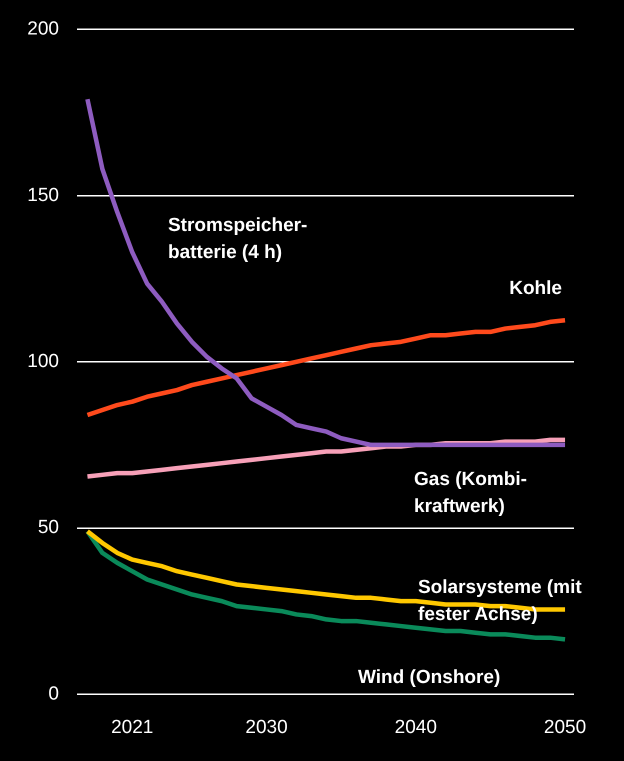 The height and width of the screenshot is (761, 624). What do you see at coordinates (48, 527) in the screenshot?
I see `y-tick-label: 50` at bounding box center [48, 527].